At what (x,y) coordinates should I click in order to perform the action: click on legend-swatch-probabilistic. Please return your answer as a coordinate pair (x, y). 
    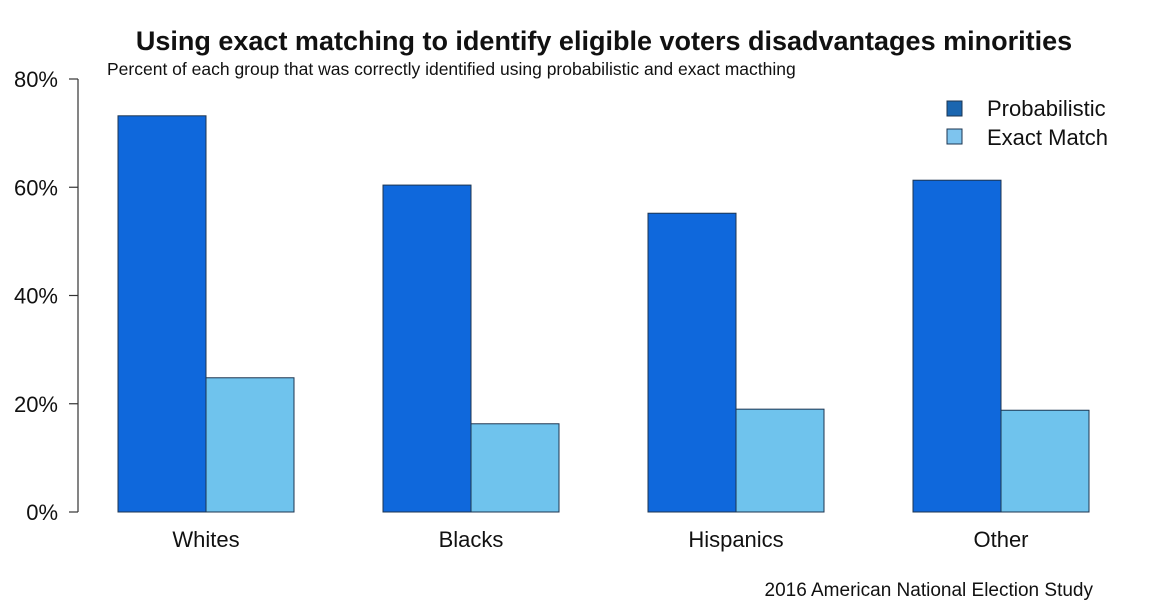
    Looking at the image, I should click on (954, 108).